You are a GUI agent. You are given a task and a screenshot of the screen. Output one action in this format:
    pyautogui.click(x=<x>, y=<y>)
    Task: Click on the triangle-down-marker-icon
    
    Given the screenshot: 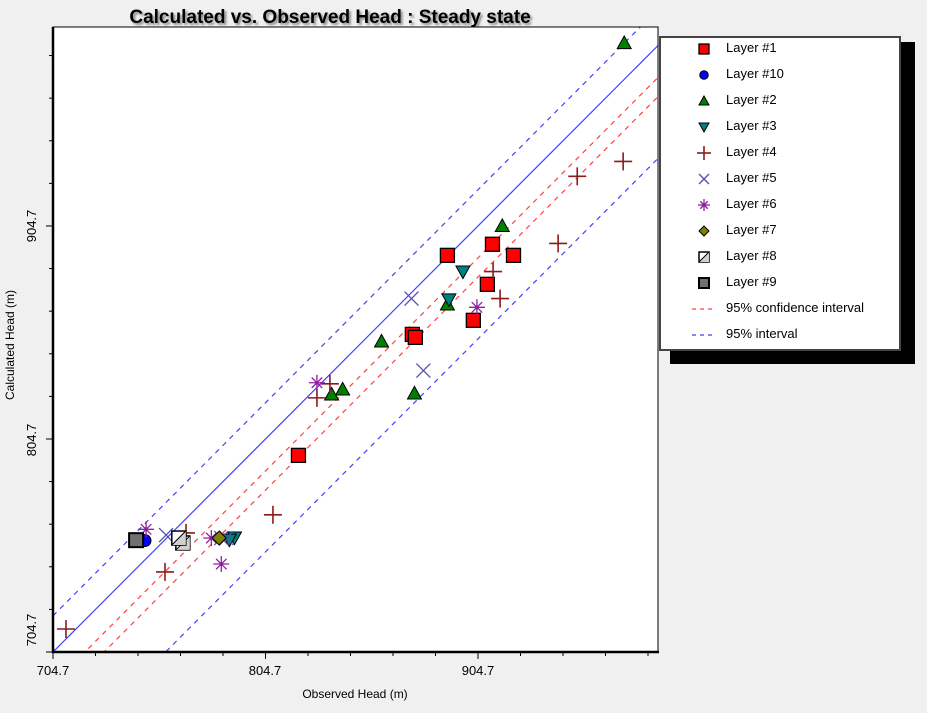 What is the action you would take?
    pyautogui.click(x=704, y=128)
    